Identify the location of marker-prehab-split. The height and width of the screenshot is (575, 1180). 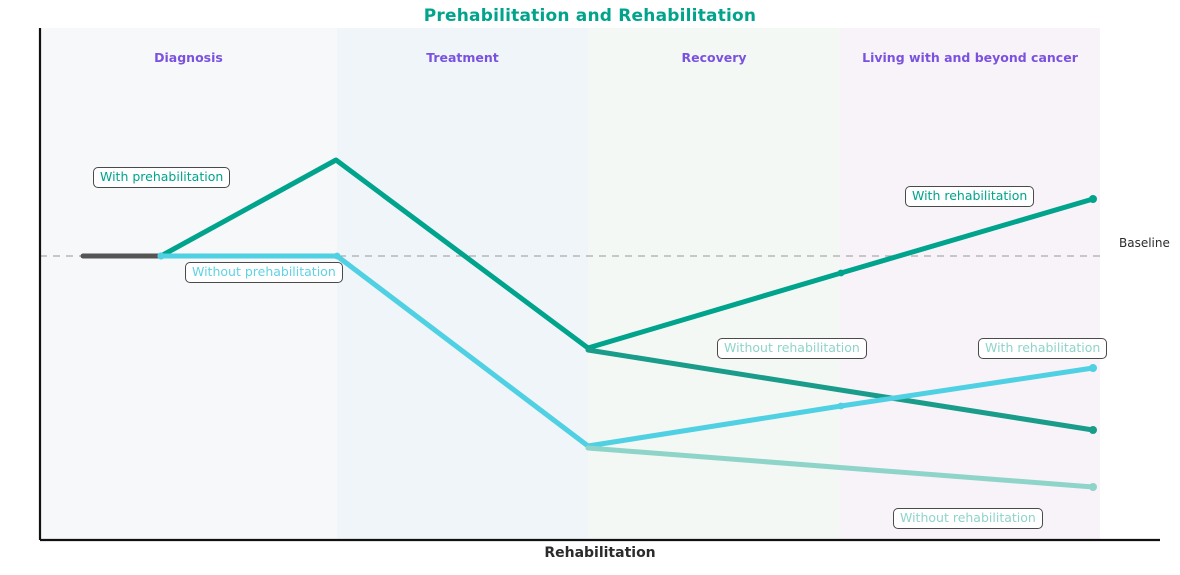
(337, 256).